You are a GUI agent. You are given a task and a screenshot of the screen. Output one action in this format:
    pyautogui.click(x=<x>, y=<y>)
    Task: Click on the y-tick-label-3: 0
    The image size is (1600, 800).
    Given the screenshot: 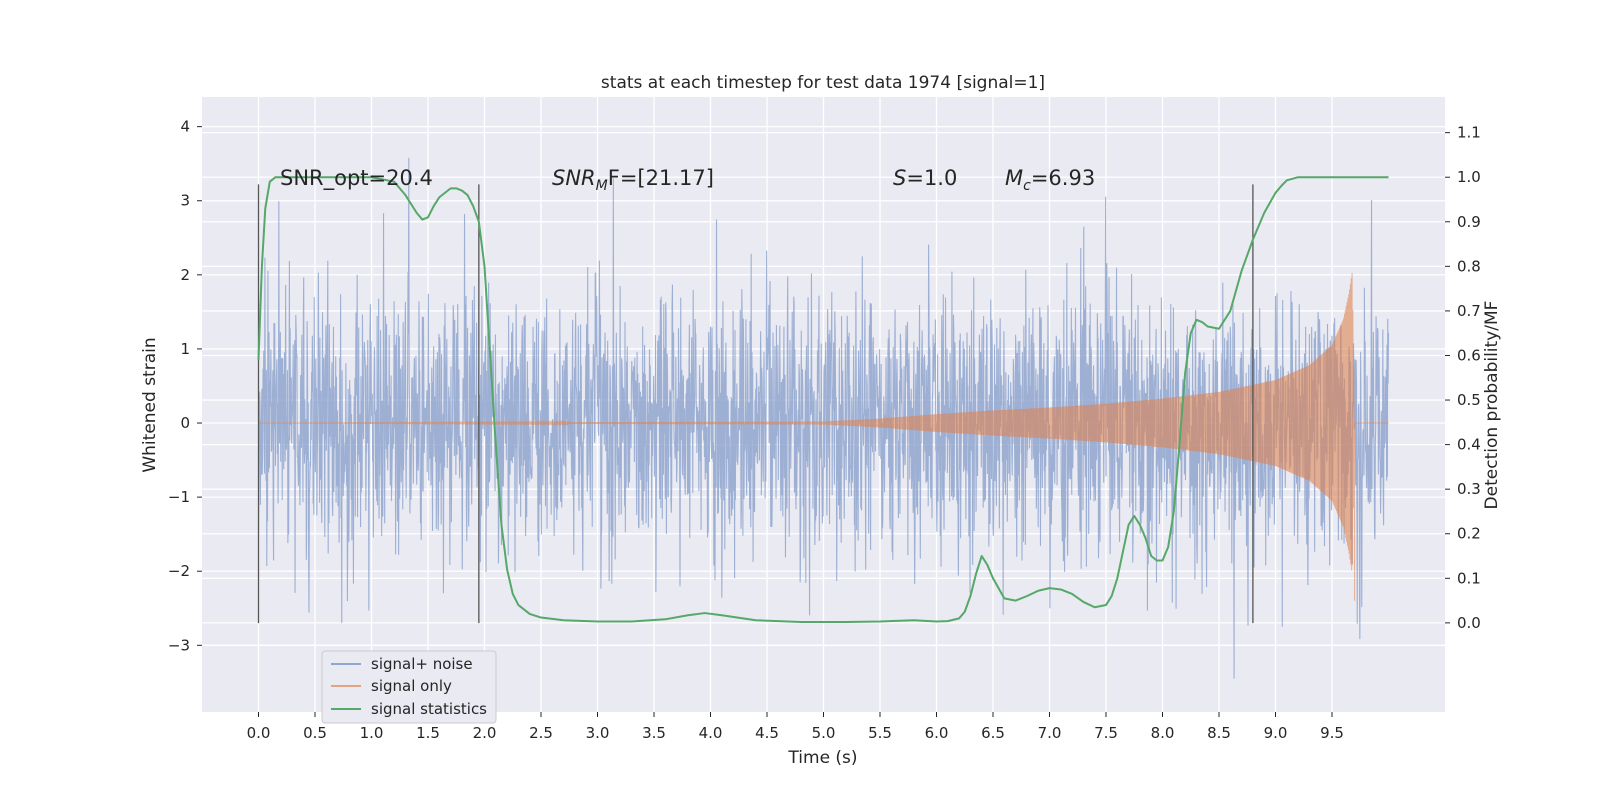 What is the action you would take?
    pyautogui.click(x=185, y=423)
    